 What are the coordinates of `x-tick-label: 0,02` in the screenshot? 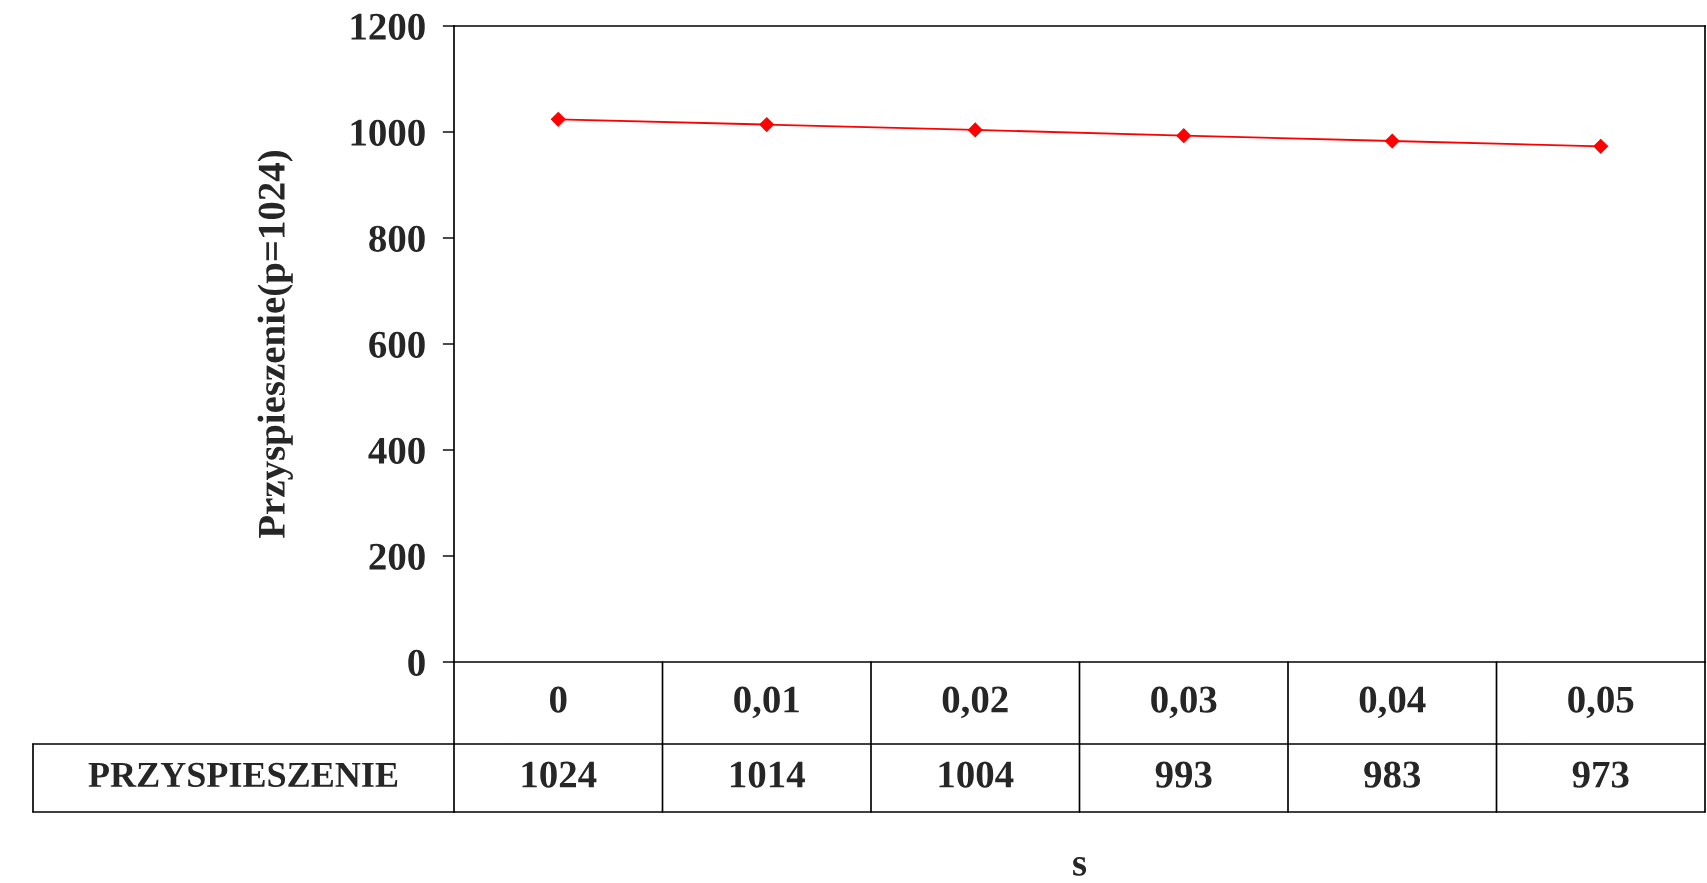 It's located at (975, 702).